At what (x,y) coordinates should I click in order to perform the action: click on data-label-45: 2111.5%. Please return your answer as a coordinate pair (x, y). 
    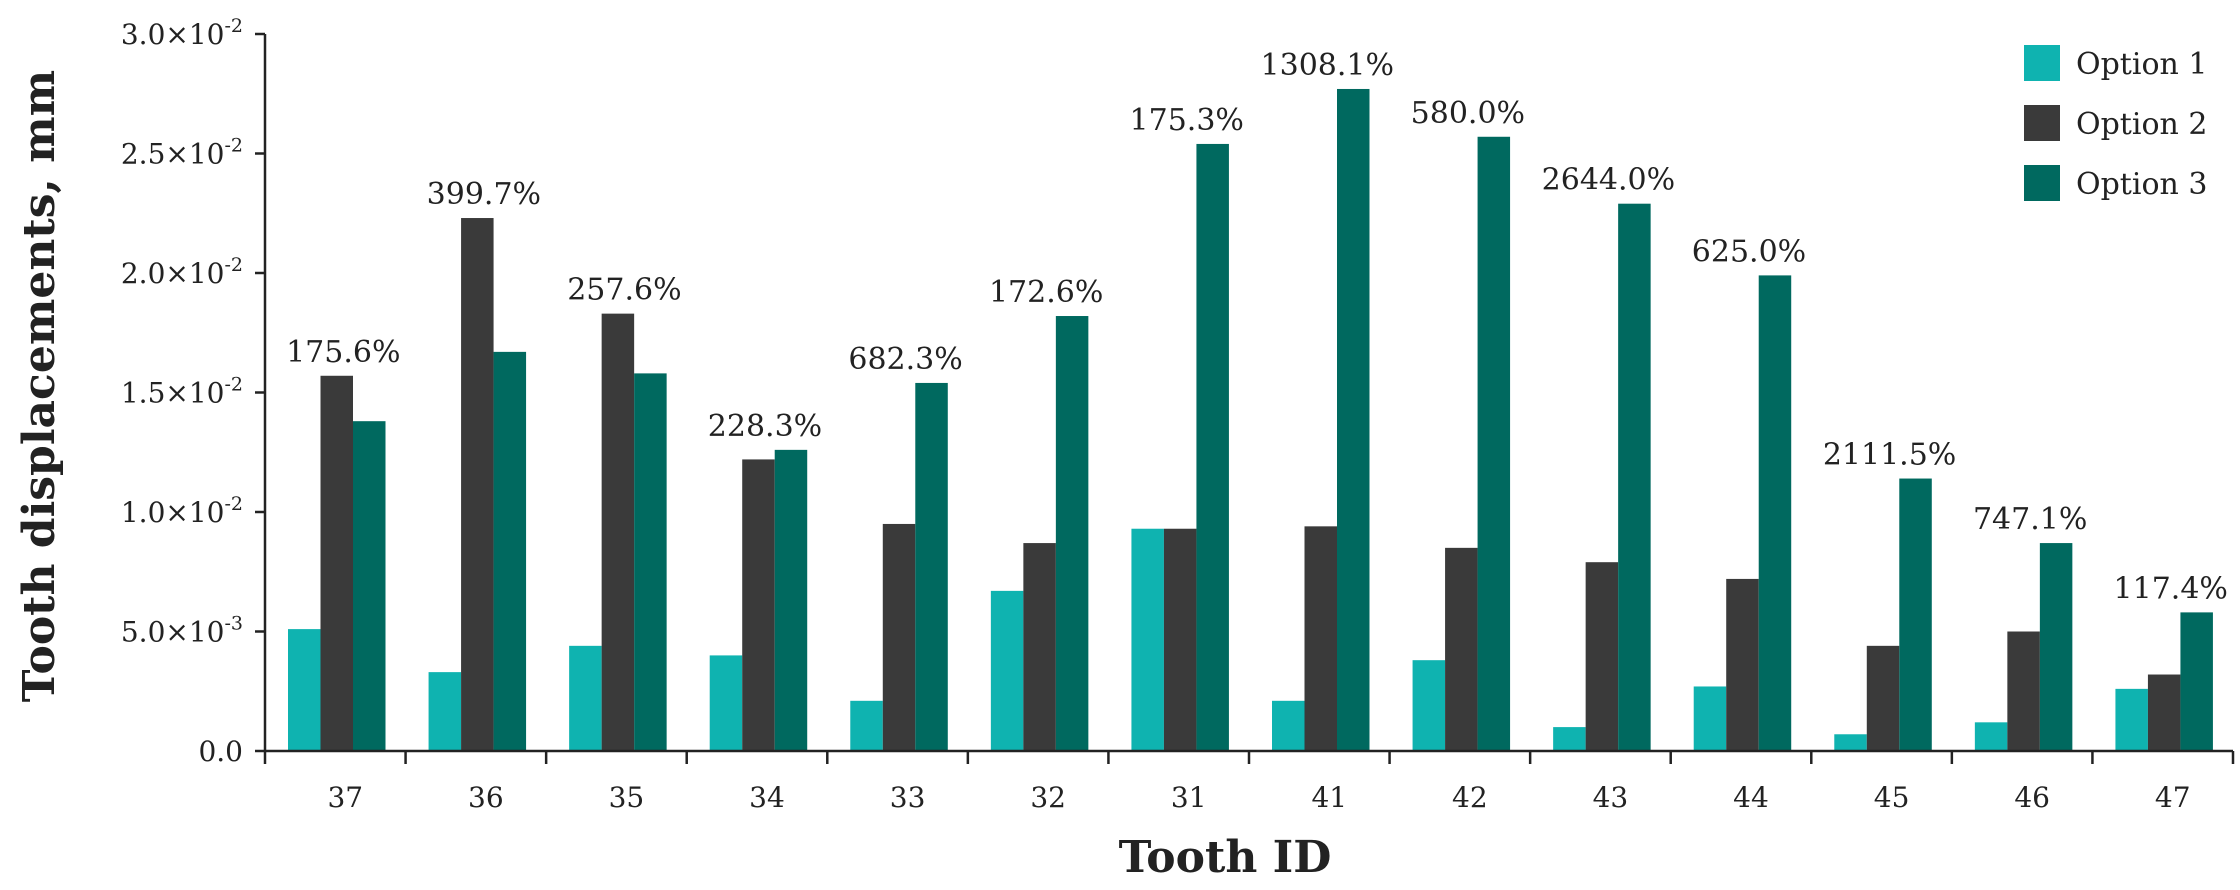
    Looking at the image, I should click on (1889, 455).